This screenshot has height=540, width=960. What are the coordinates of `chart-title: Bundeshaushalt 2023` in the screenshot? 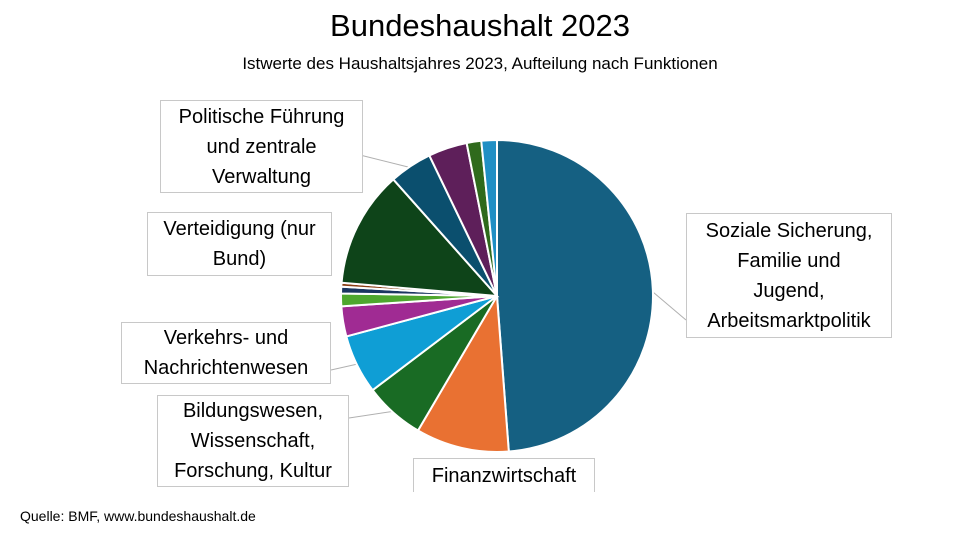 It's located at (480, 25).